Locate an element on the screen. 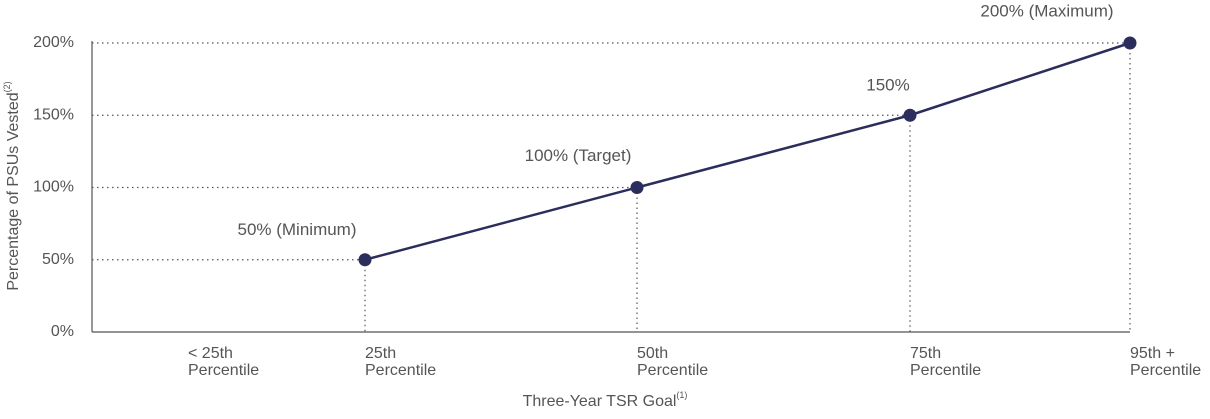 The width and height of the screenshot is (1210, 419). data-label: 100% (Target) is located at coordinates (578, 155).